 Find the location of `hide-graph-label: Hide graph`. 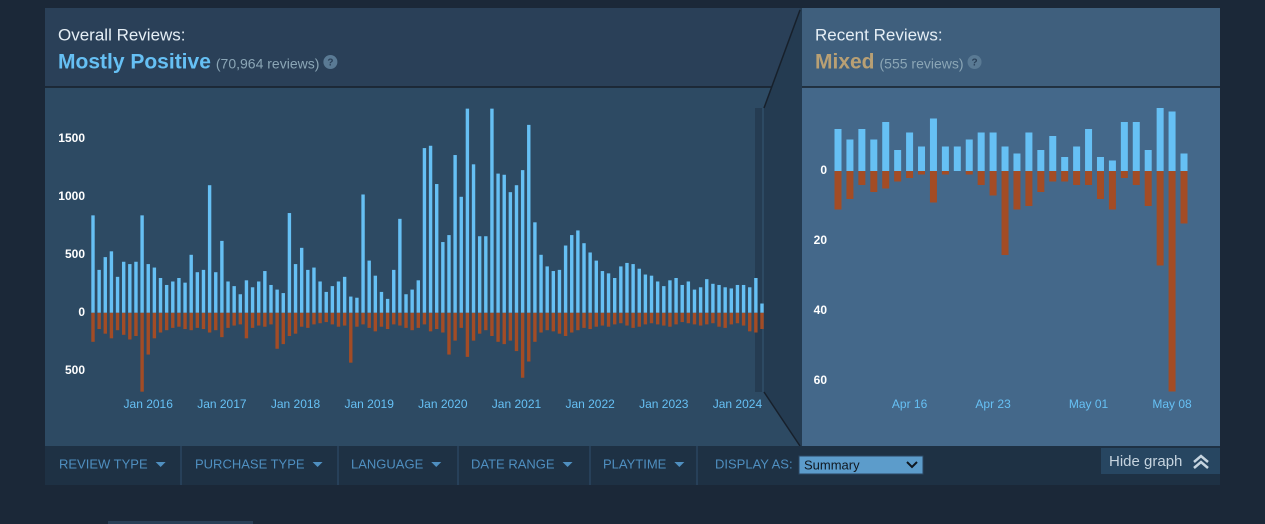

hide-graph-label: Hide graph is located at coordinates (1145, 461).